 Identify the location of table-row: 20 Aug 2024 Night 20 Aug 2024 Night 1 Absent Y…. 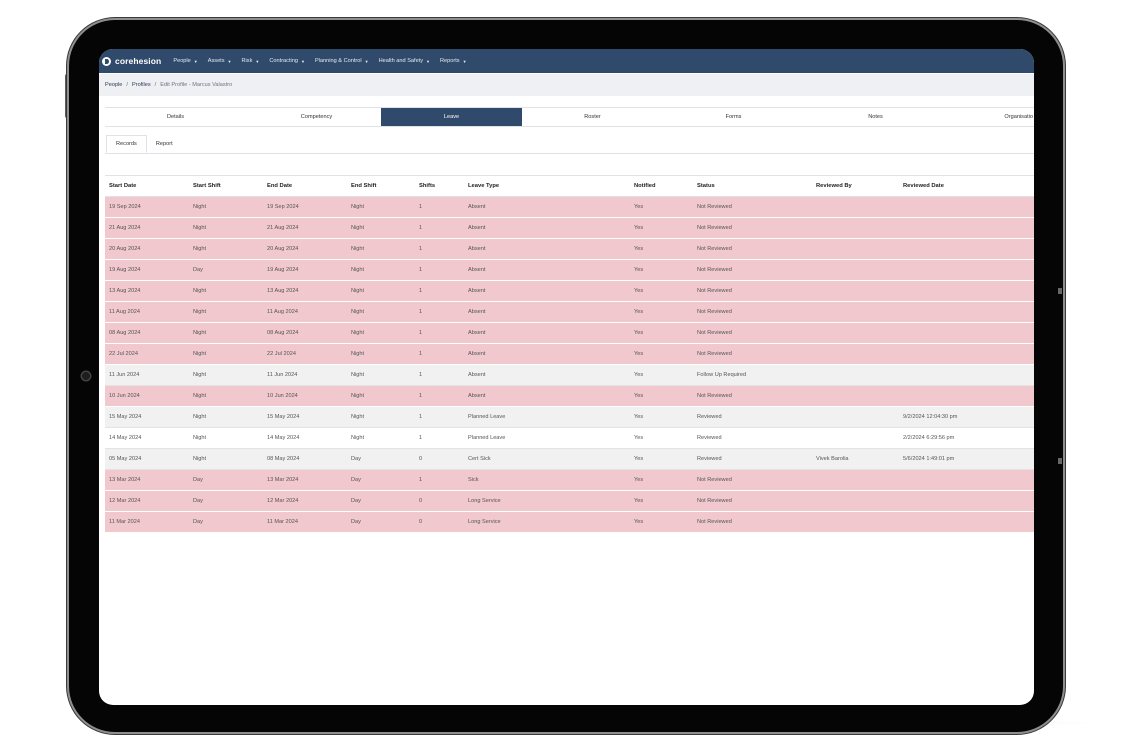
(569, 249).